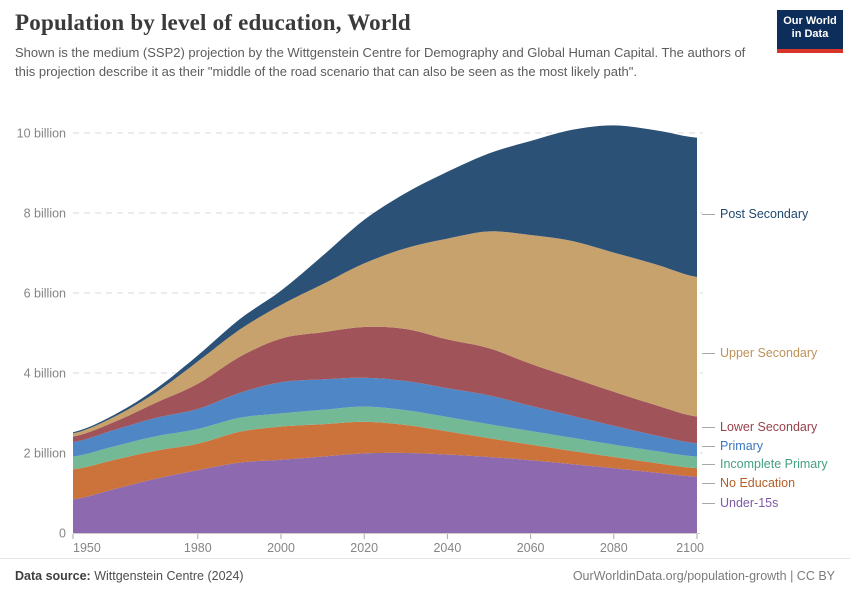  Describe the element at coordinates (531, 548) in the screenshot. I see `x-tick-label: 2060` at that location.